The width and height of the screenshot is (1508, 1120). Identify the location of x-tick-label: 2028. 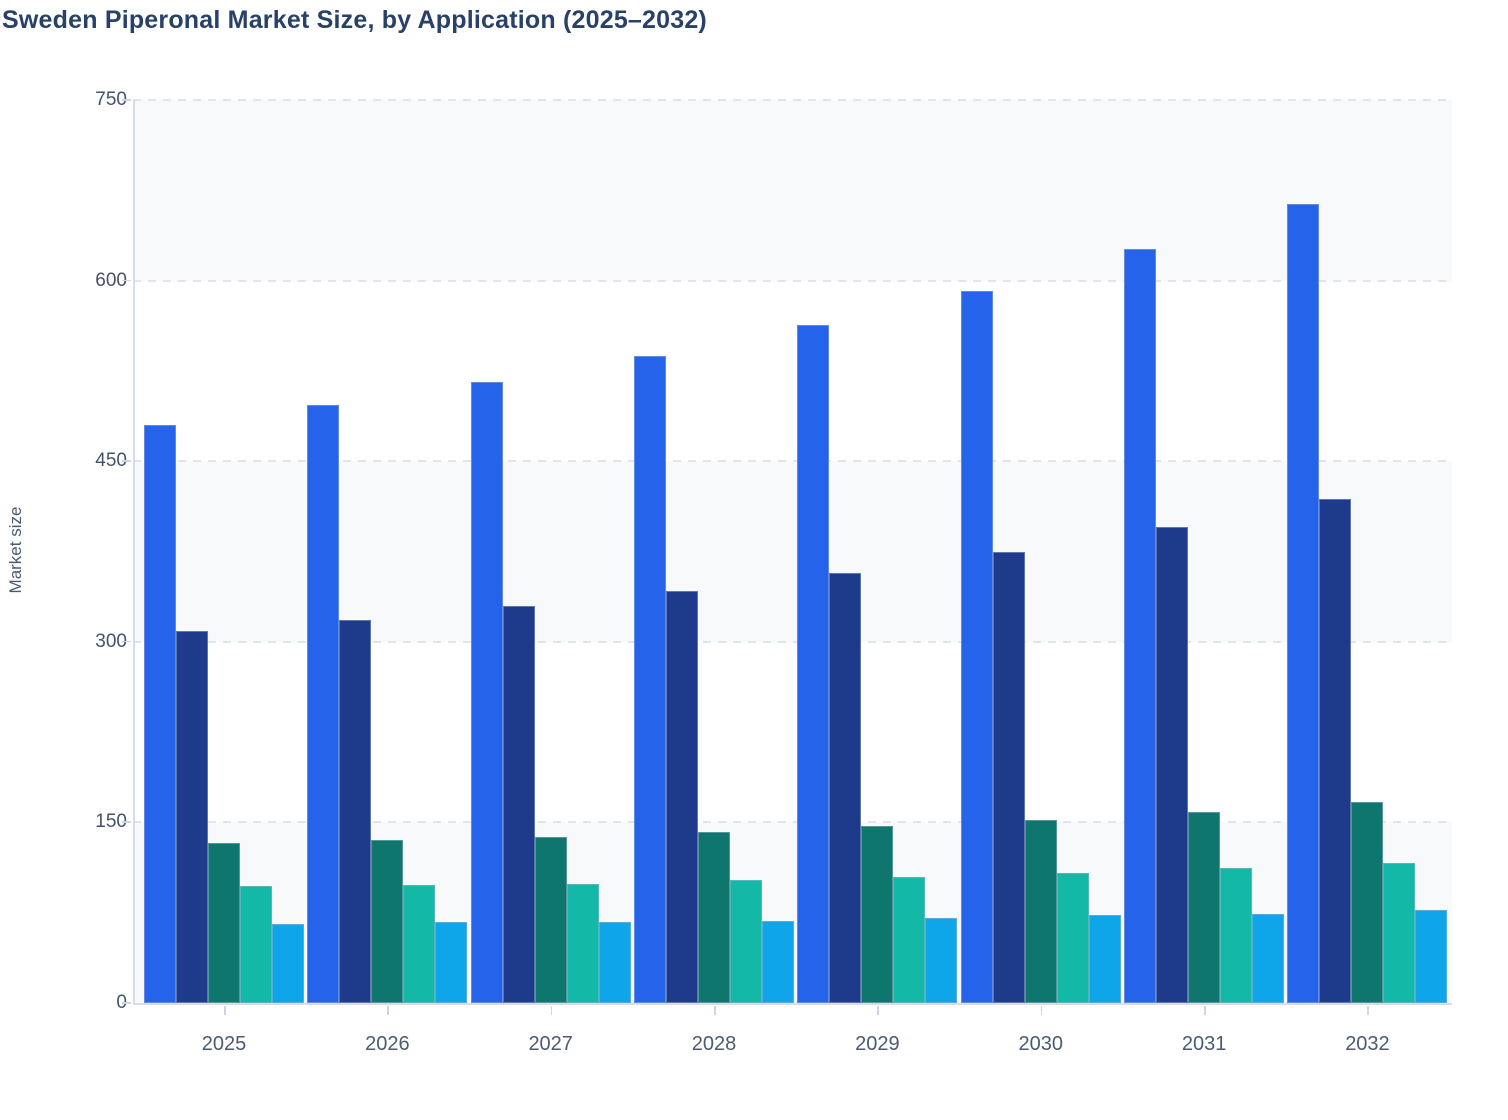
(714, 1044).